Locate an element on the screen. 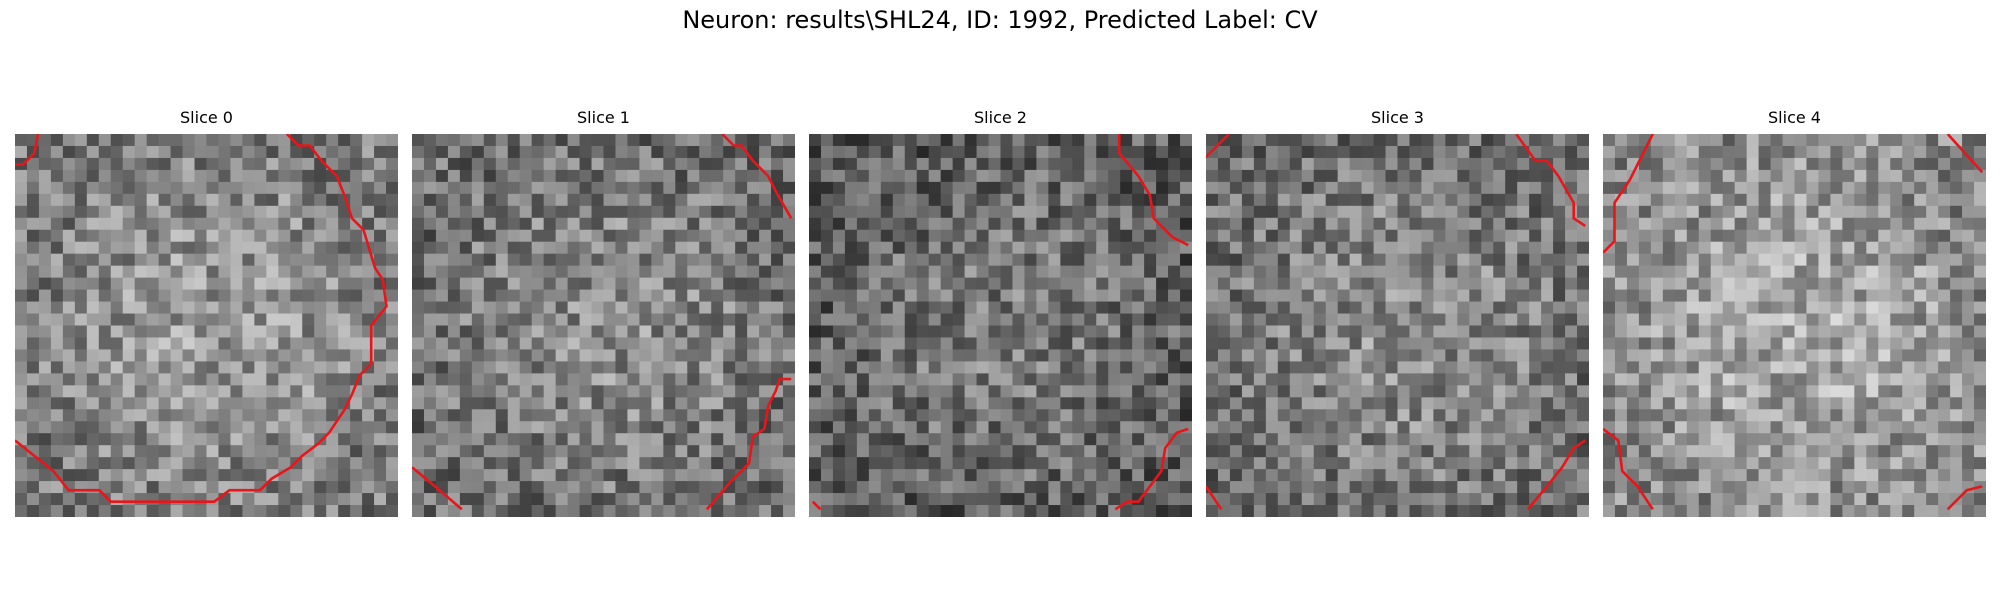 Image resolution: width=2000 pixels, height=600 pixels. slice-1-image is located at coordinates (603, 325).